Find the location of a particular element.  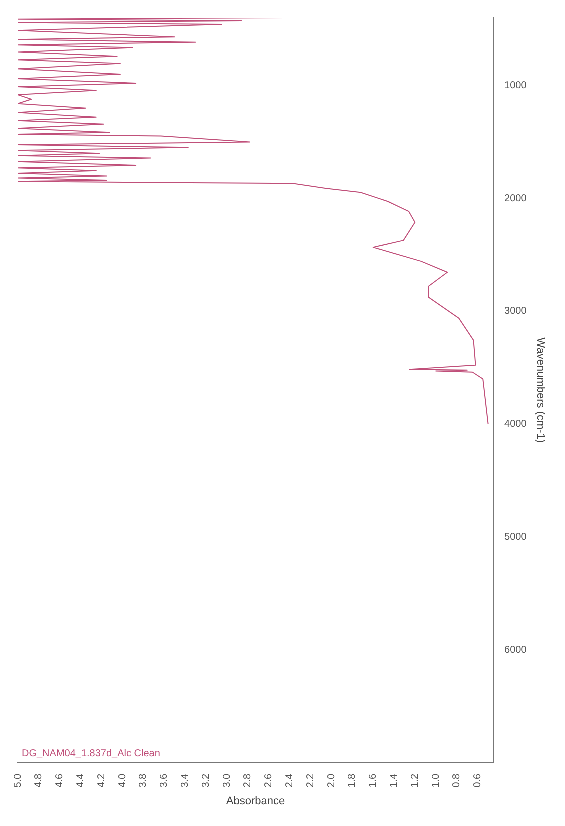

y-tick-label: 2000 is located at coordinates (516, 198).